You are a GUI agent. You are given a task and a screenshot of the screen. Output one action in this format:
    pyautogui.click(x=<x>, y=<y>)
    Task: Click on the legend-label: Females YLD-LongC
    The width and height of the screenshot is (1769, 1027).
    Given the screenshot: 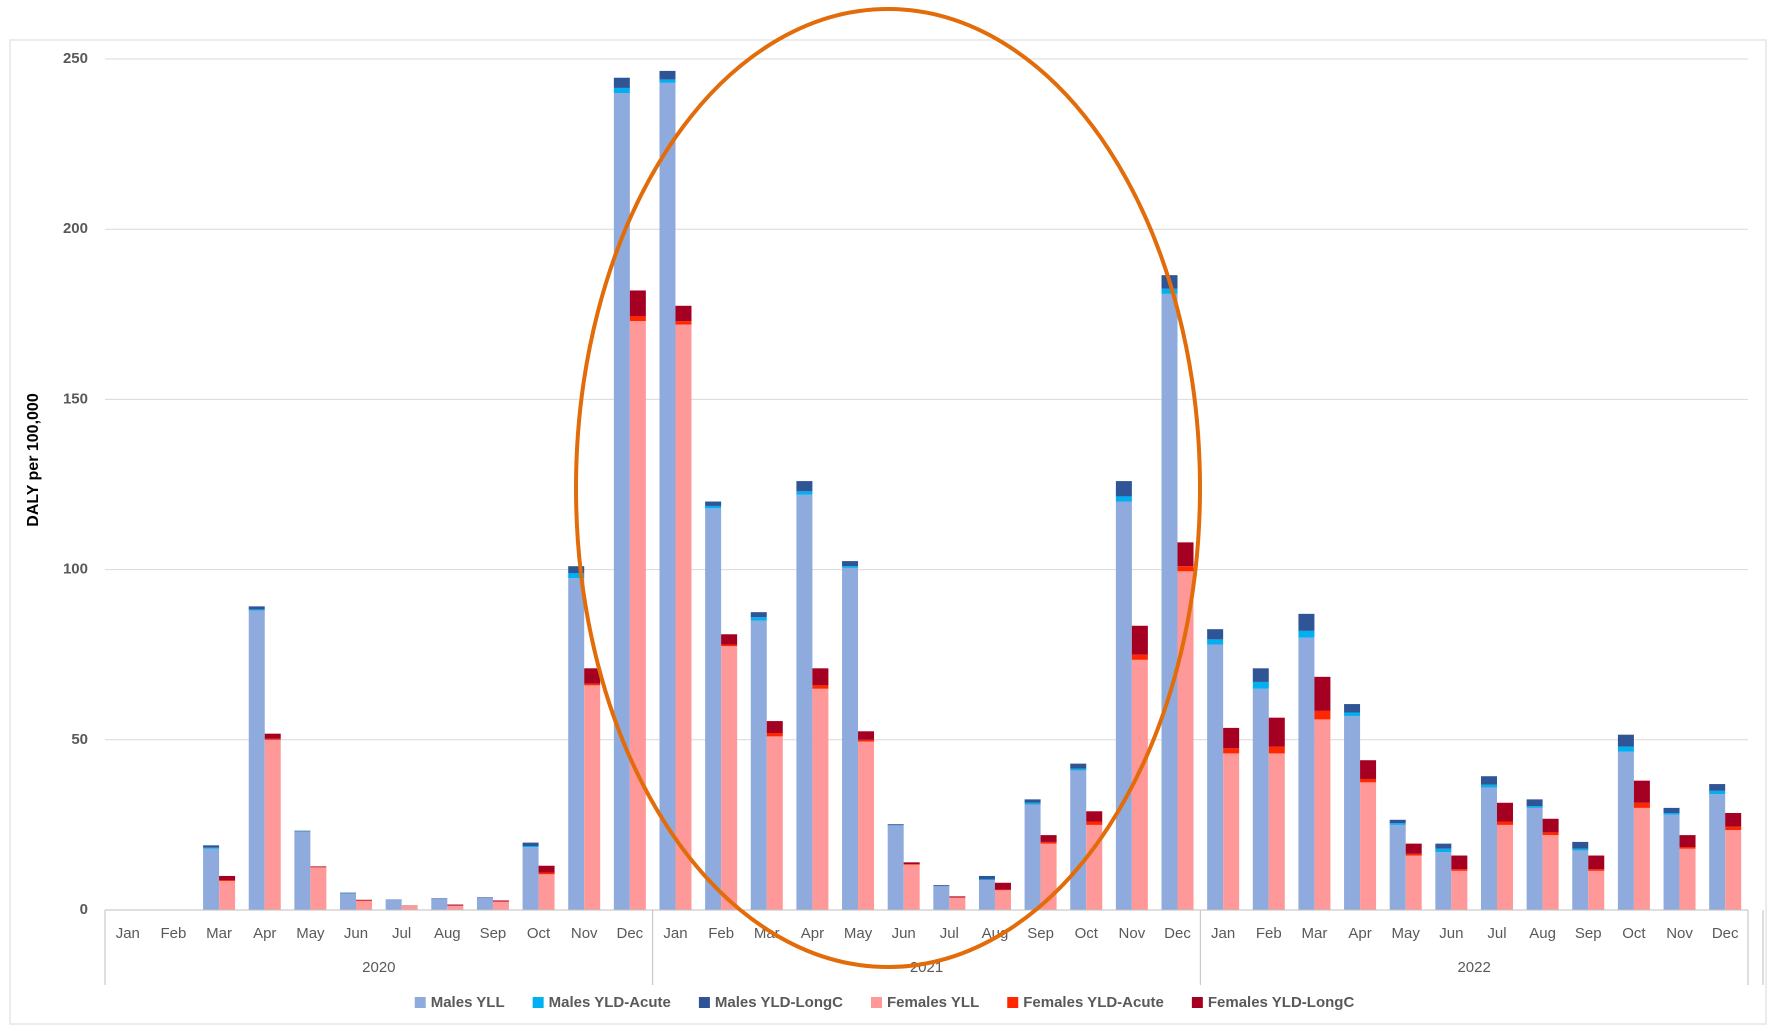 What is the action you would take?
    pyautogui.click(x=1281, y=1002)
    